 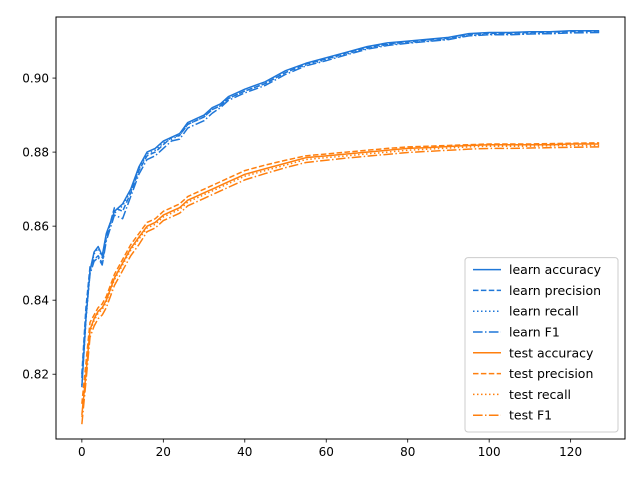 What do you see at coordinates (540, 394) in the screenshot?
I see `legend-label: test recall` at bounding box center [540, 394].